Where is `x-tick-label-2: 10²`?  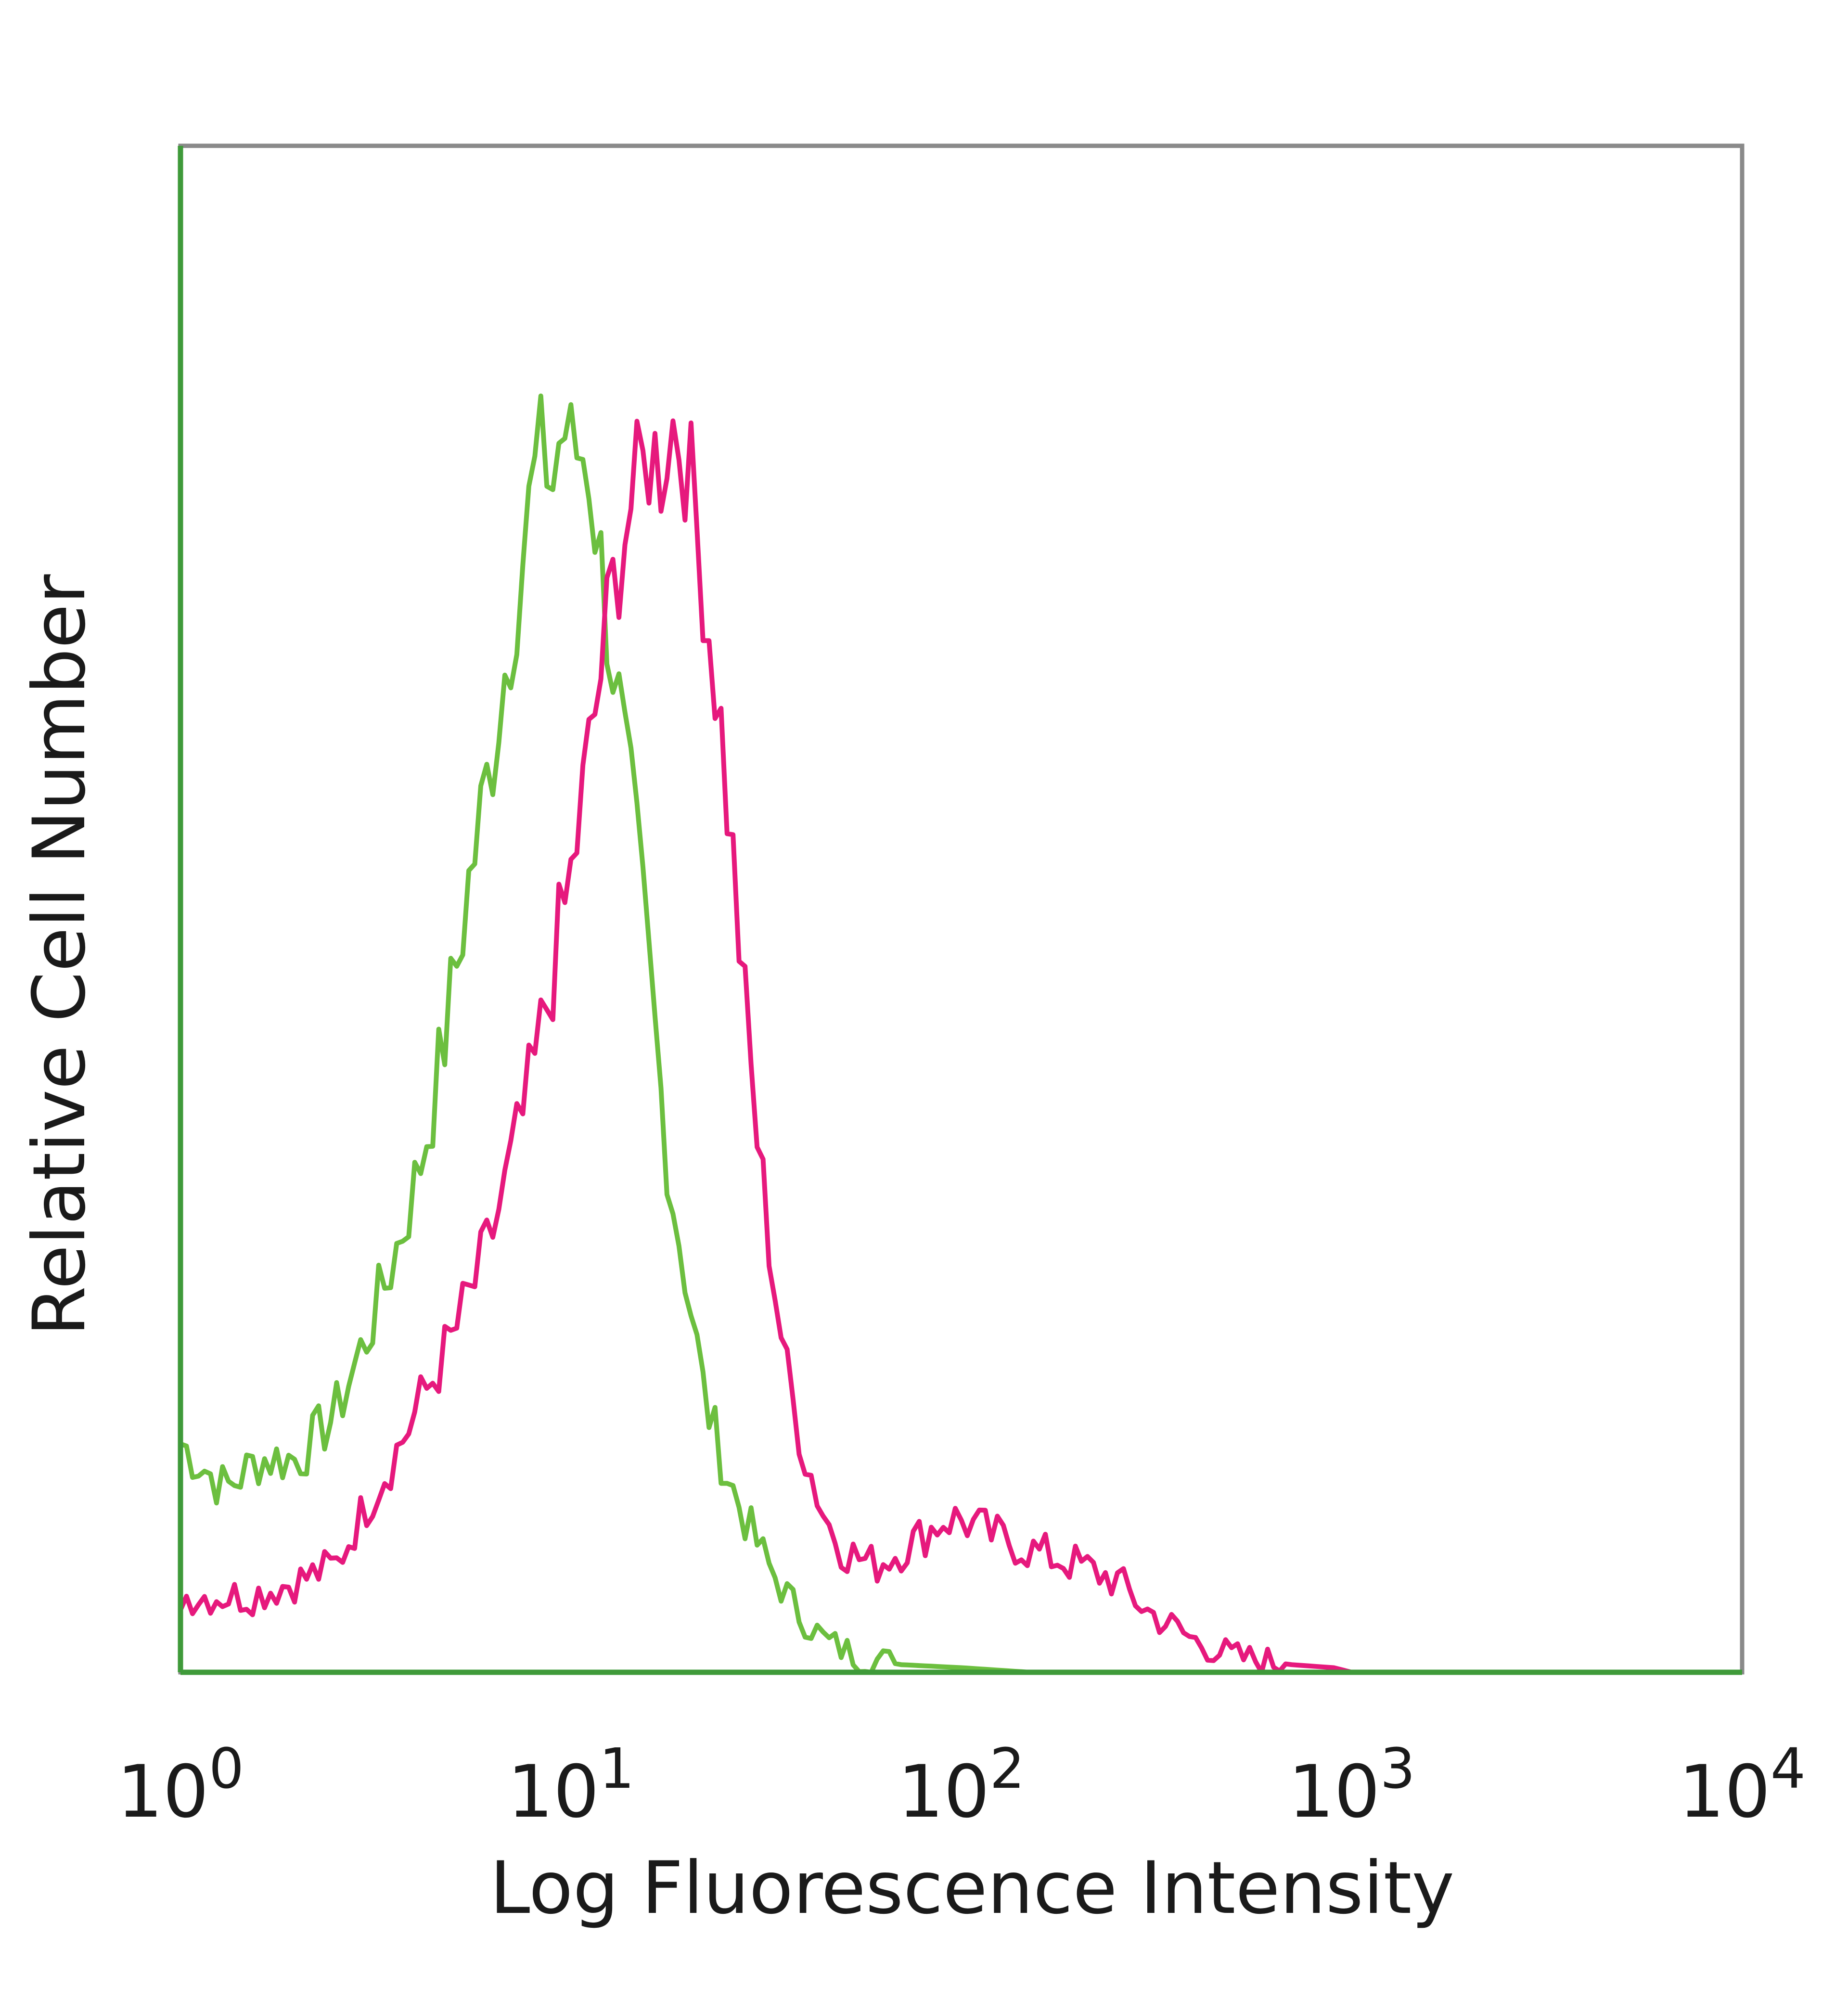 x-tick-label-2: 10² is located at coordinates (961, 1785).